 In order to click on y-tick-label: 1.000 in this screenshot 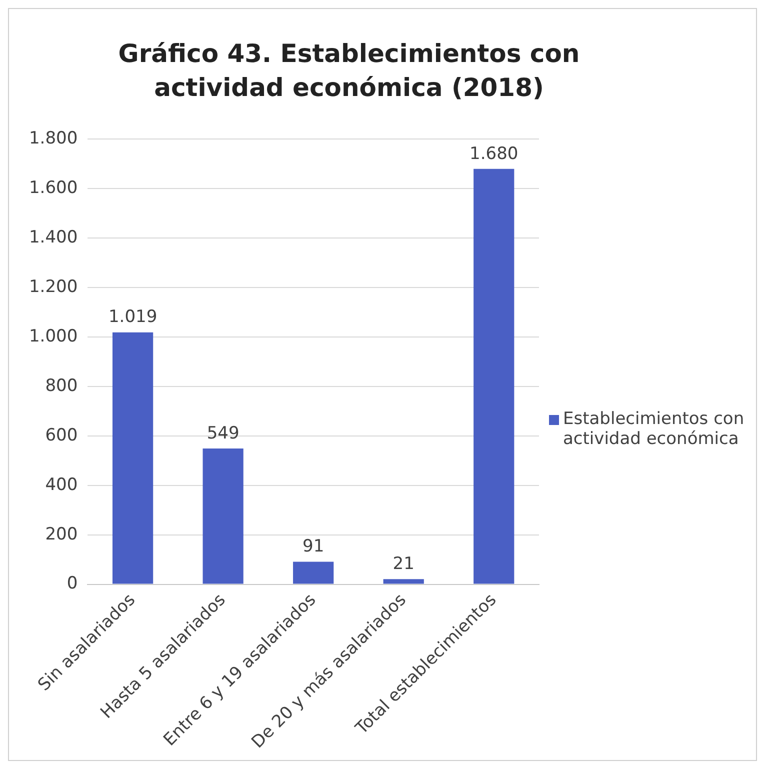, I will do `click(53, 336)`.